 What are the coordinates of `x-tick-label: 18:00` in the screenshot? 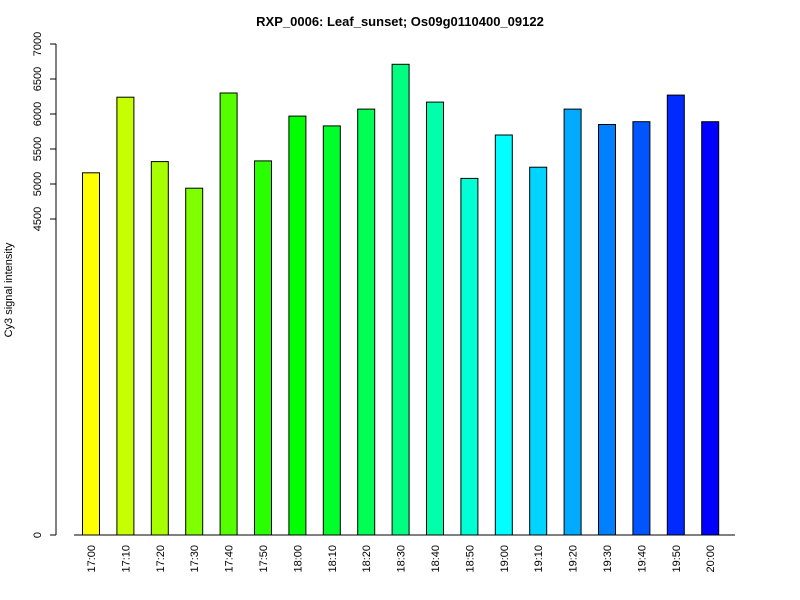 It's located at (298, 559).